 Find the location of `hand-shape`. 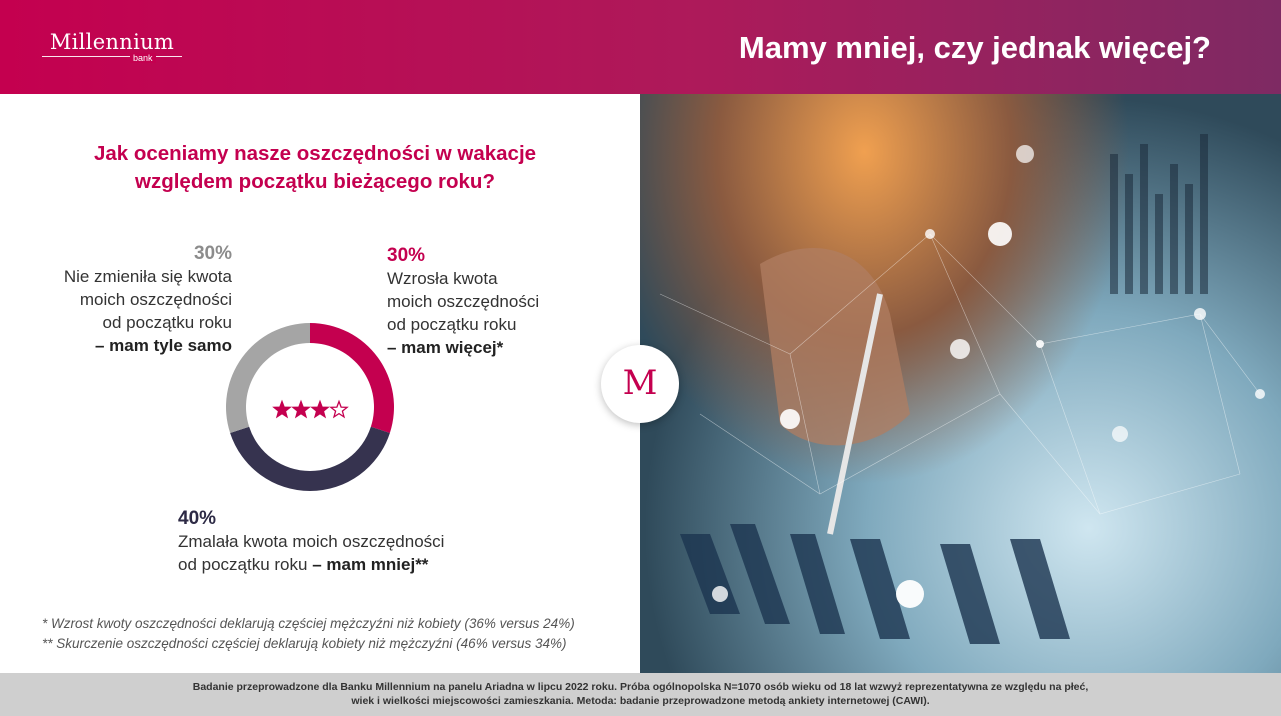

hand-shape is located at coordinates (835, 347).